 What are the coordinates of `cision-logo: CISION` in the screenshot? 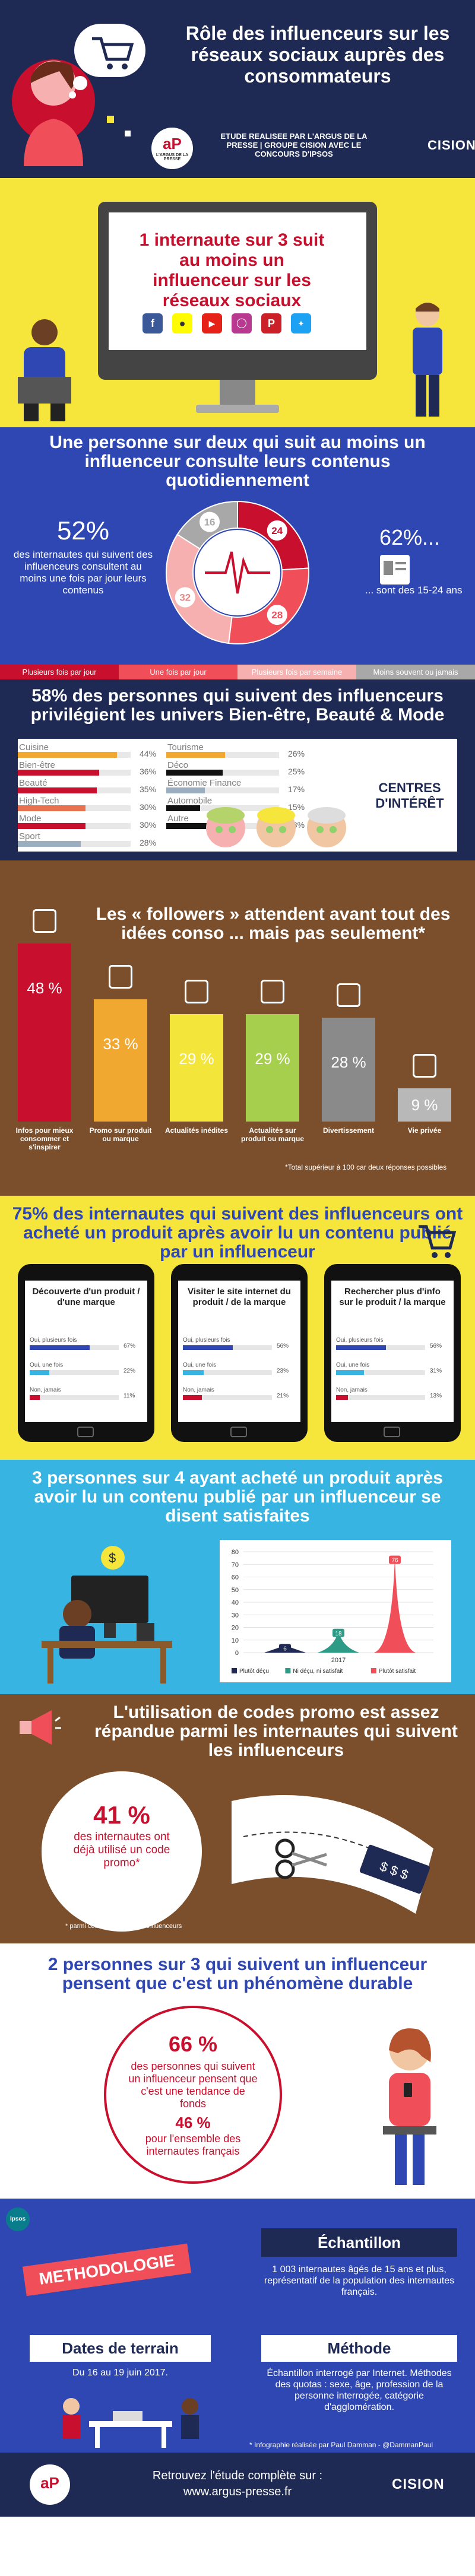 It's located at (451, 145).